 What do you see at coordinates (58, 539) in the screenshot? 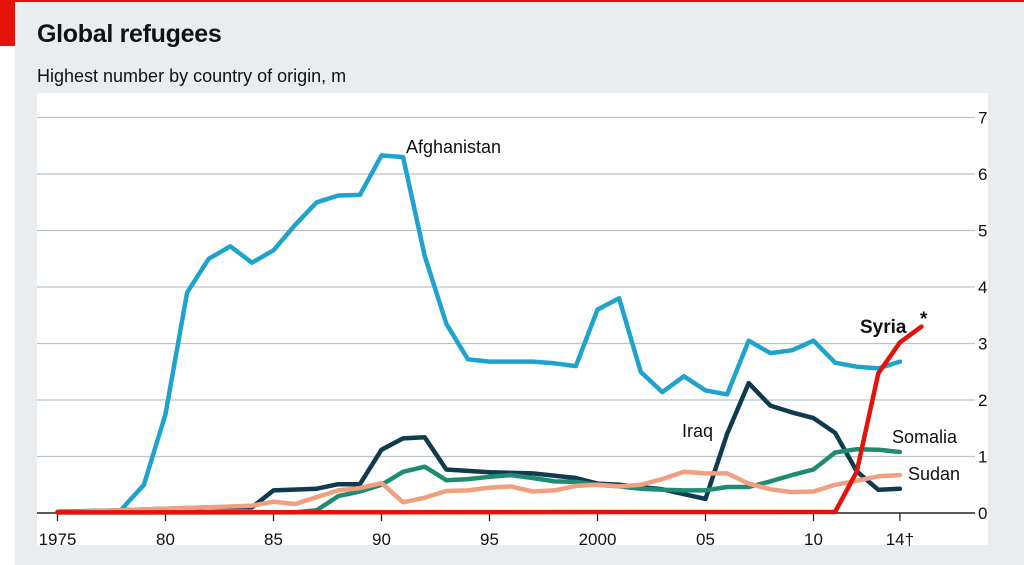
I see `x-tick-label: 1975` at bounding box center [58, 539].